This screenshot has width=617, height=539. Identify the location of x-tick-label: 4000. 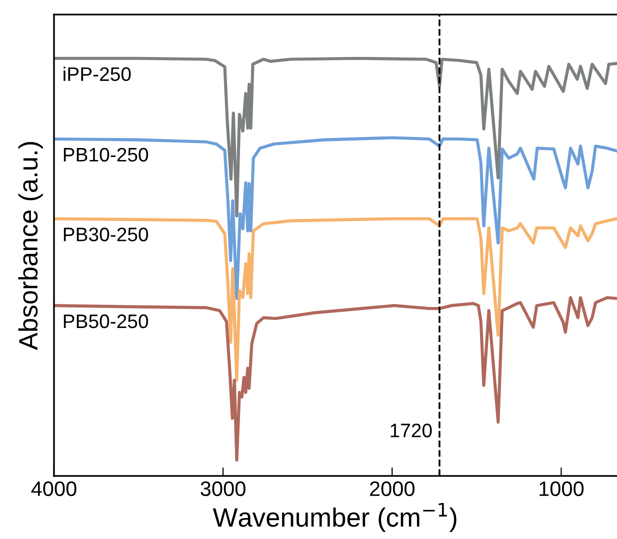
(53, 488).